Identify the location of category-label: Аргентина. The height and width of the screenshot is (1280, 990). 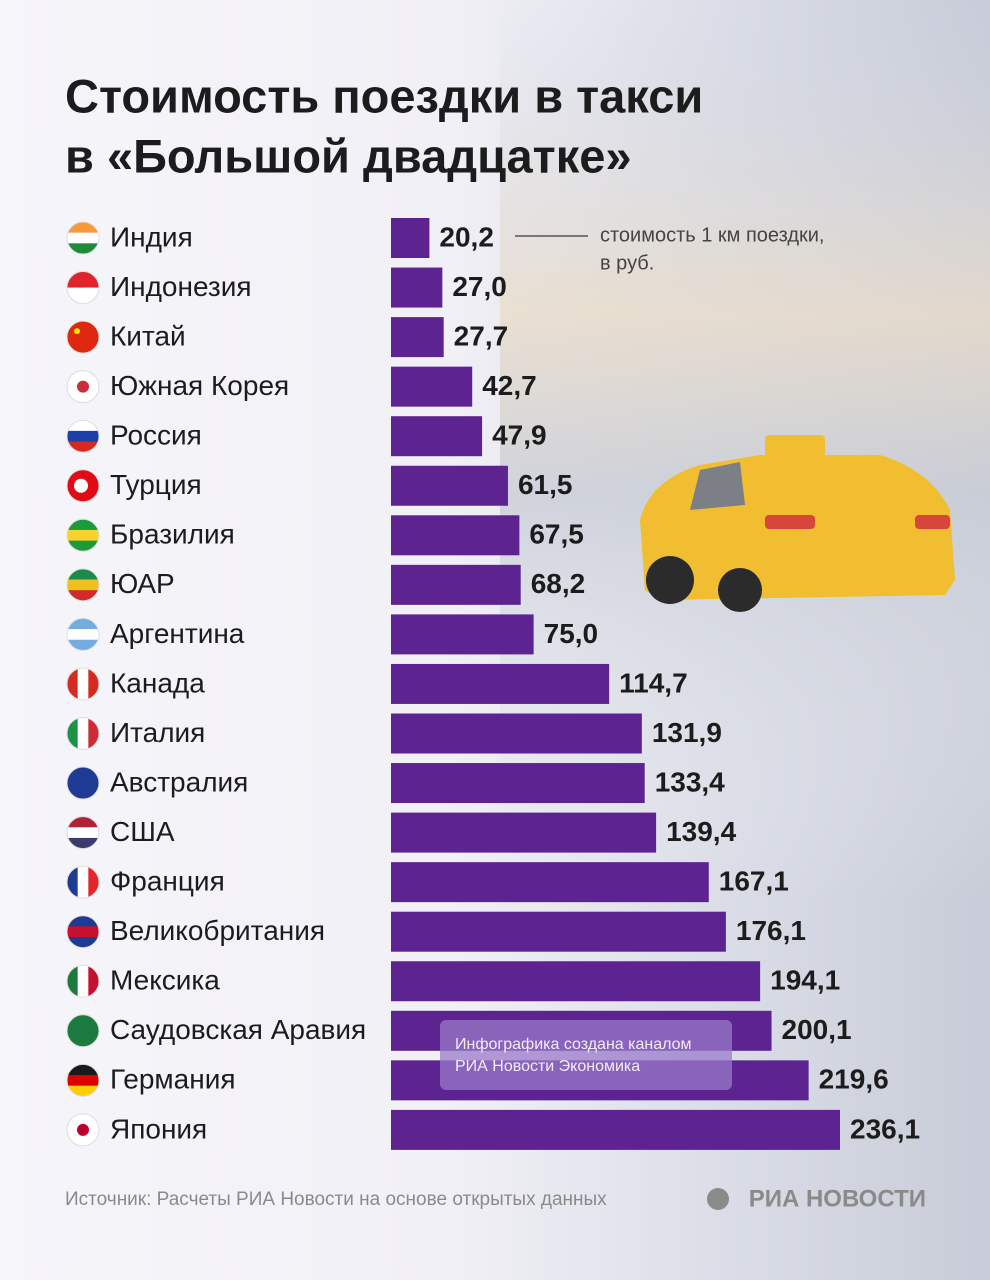
(177, 633).